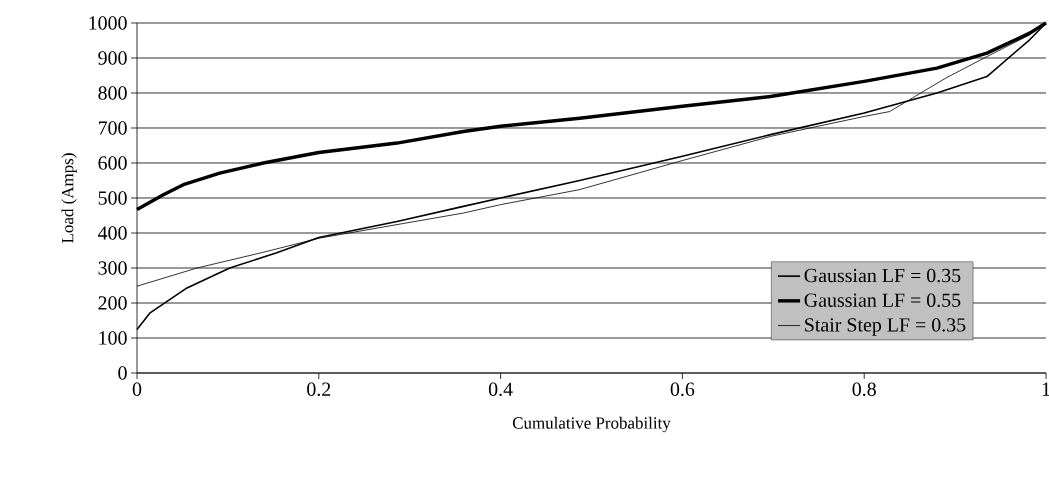 The image size is (1049, 489). Describe the element at coordinates (112, 233) in the screenshot. I see `y-tick-label: 400` at that location.